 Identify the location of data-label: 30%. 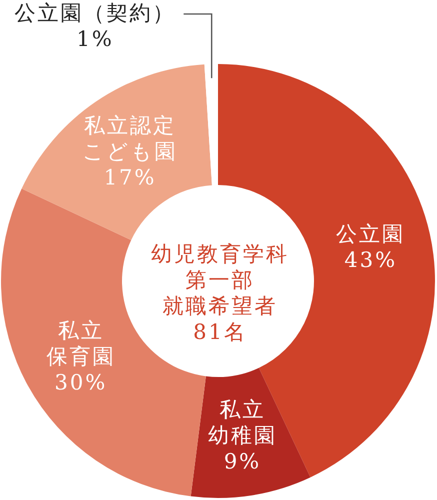
(81, 382).